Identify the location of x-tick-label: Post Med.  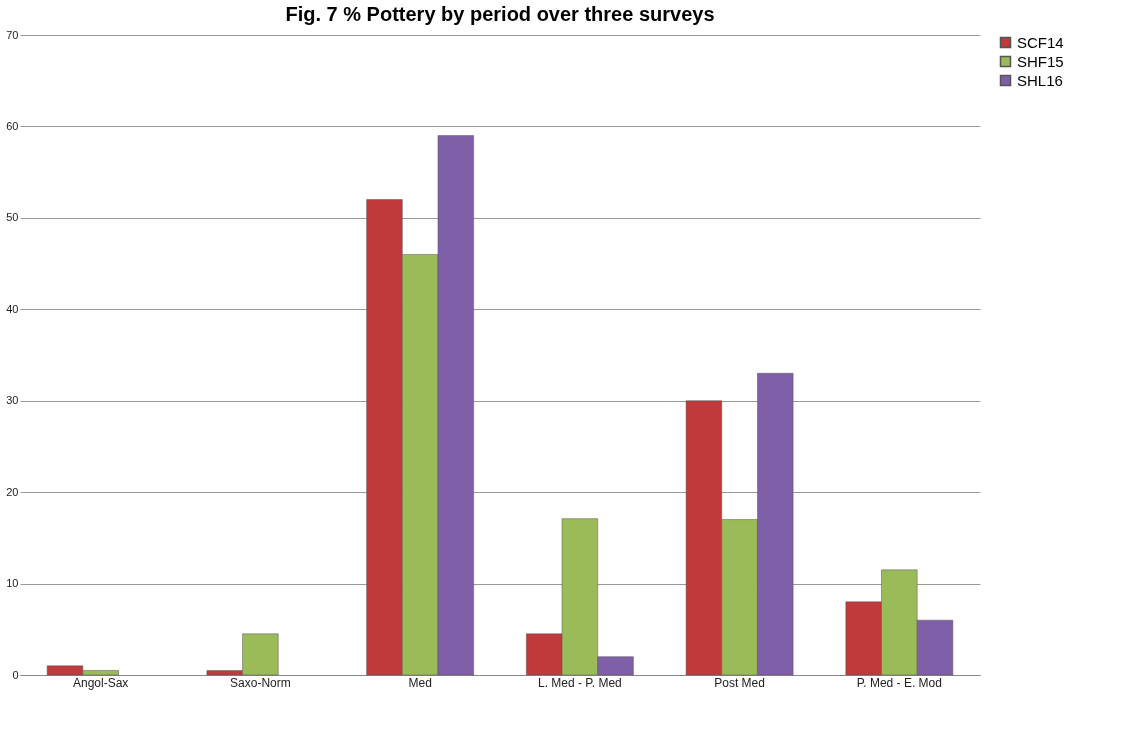
(739, 682).